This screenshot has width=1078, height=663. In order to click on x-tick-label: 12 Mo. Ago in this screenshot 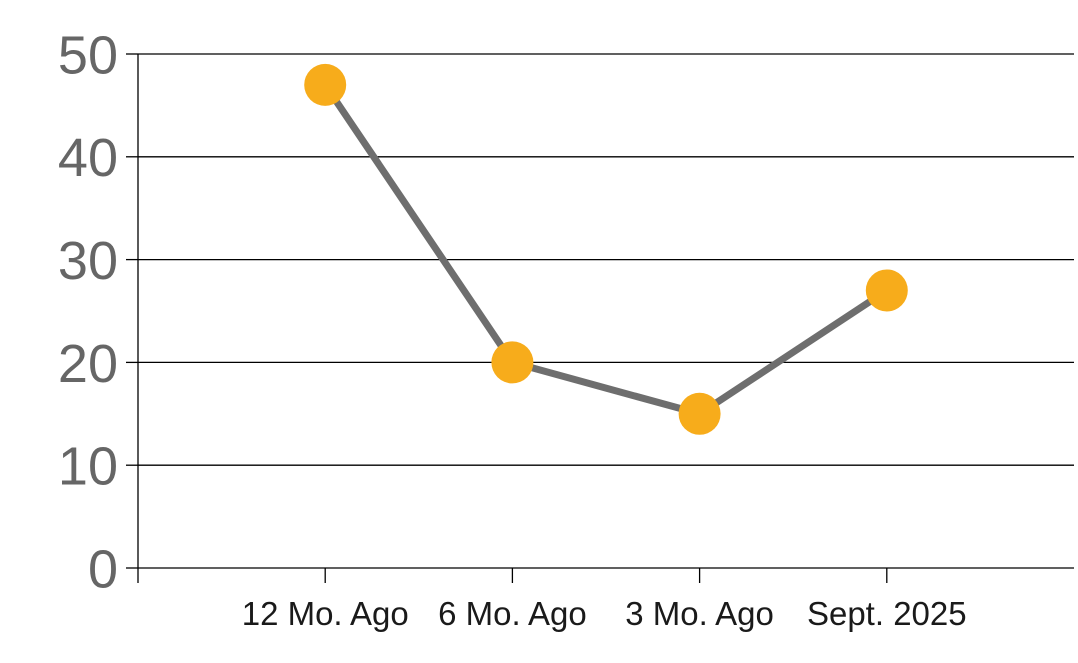, I will do `click(325, 613)`.